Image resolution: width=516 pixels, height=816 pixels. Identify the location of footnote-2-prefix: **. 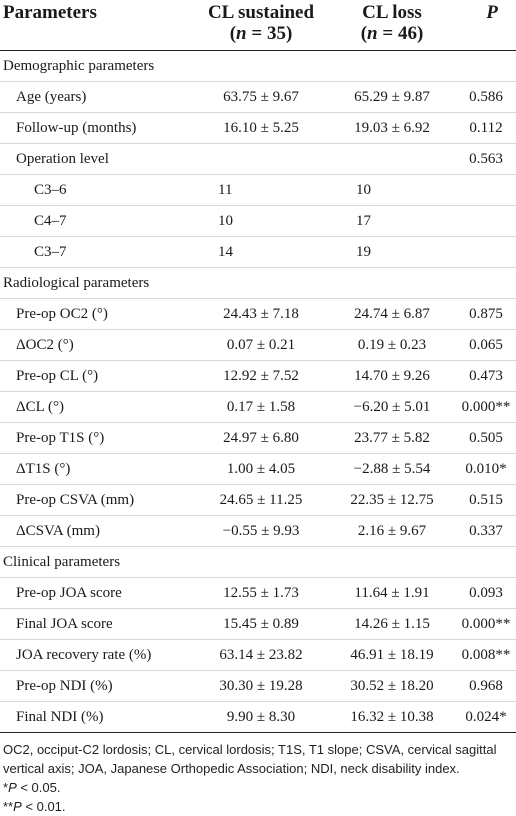
(8, 806).